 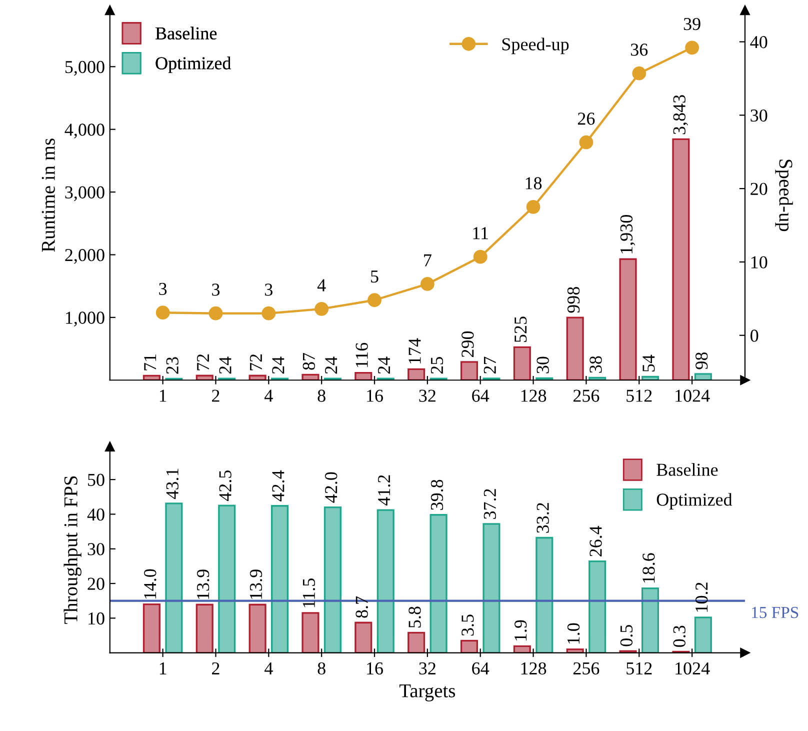 What do you see at coordinates (362, 355) in the screenshot?
I see `data-label: 116` at bounding box center [362, 355].